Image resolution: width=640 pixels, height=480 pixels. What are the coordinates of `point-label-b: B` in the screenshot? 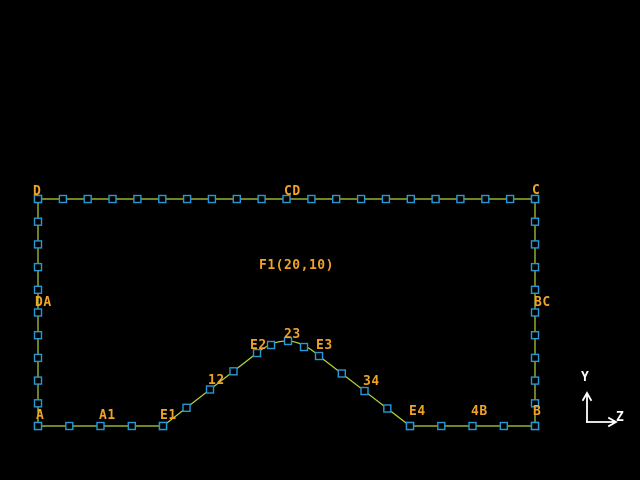 It's located at (537, 411).